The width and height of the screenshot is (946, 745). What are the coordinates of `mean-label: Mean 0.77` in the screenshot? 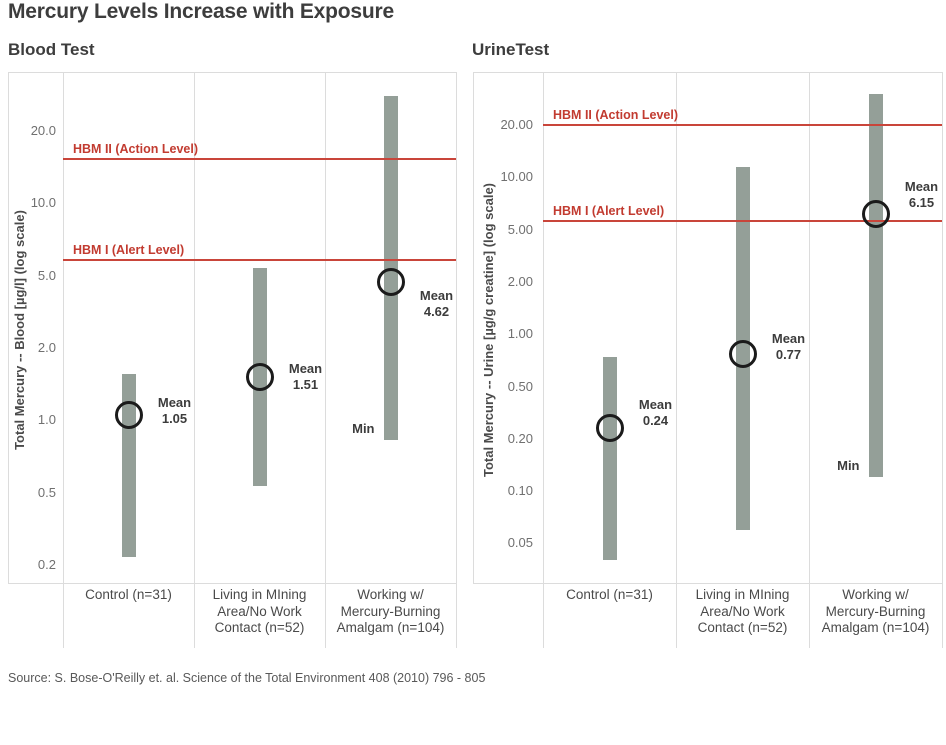 It's located at (788, 346).